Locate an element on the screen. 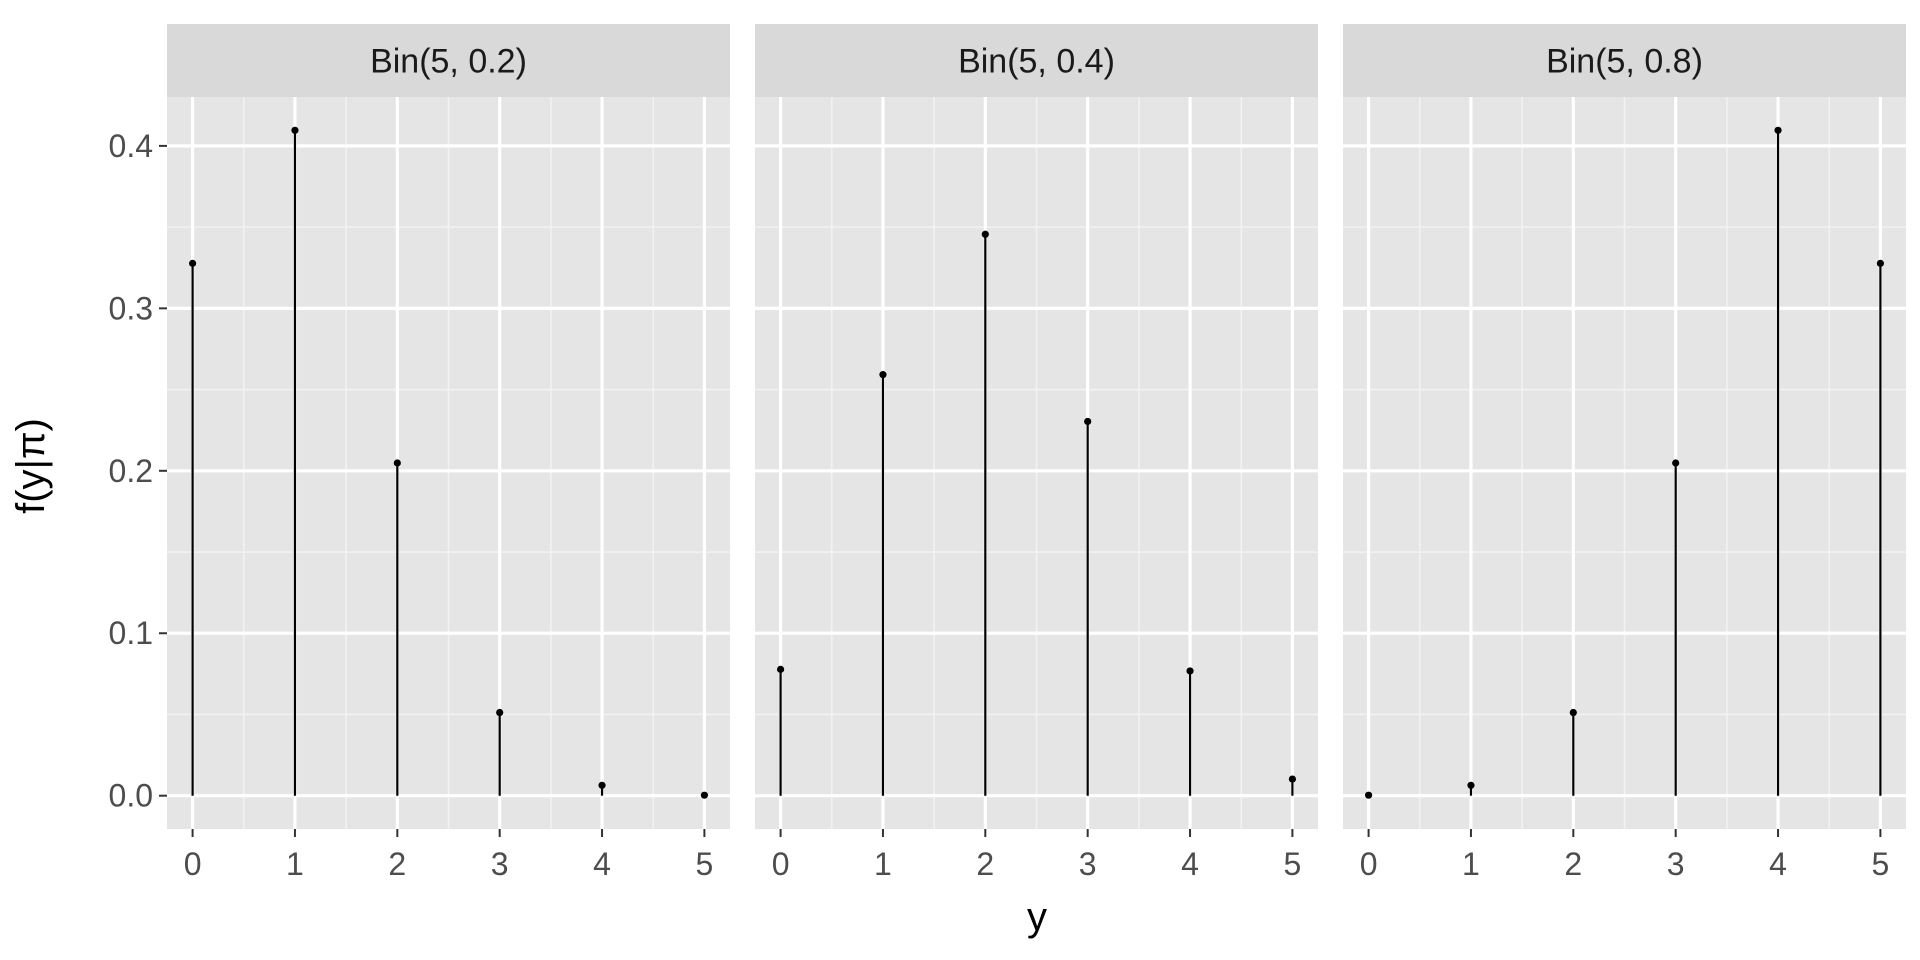 Image resolution: width=1920 pixels, height=960 pixels. facet-strip-label: Bin(5, 0.8) is located at coordinates (1624, 62).